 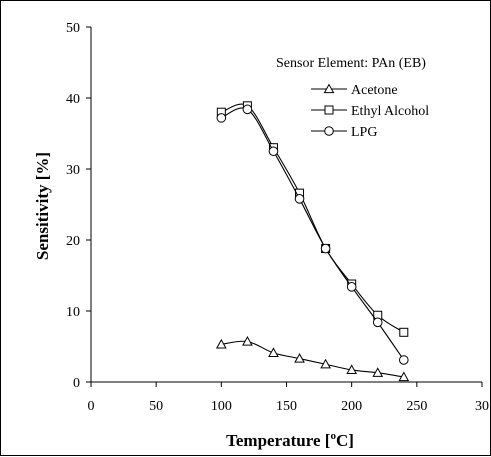 What do you see at coordinates (73, 312) in the screenshot?
I see `y-tick-label: 10` at bounding box center [73, 312].